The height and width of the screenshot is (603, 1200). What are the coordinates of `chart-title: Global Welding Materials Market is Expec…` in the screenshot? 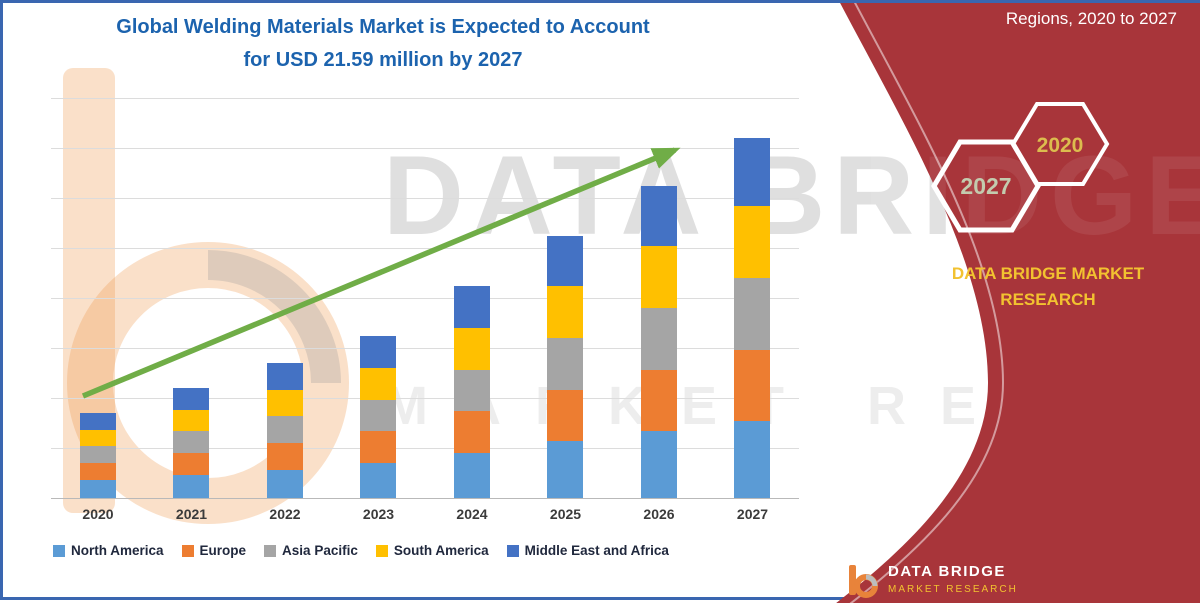 It's located at (383, 44).